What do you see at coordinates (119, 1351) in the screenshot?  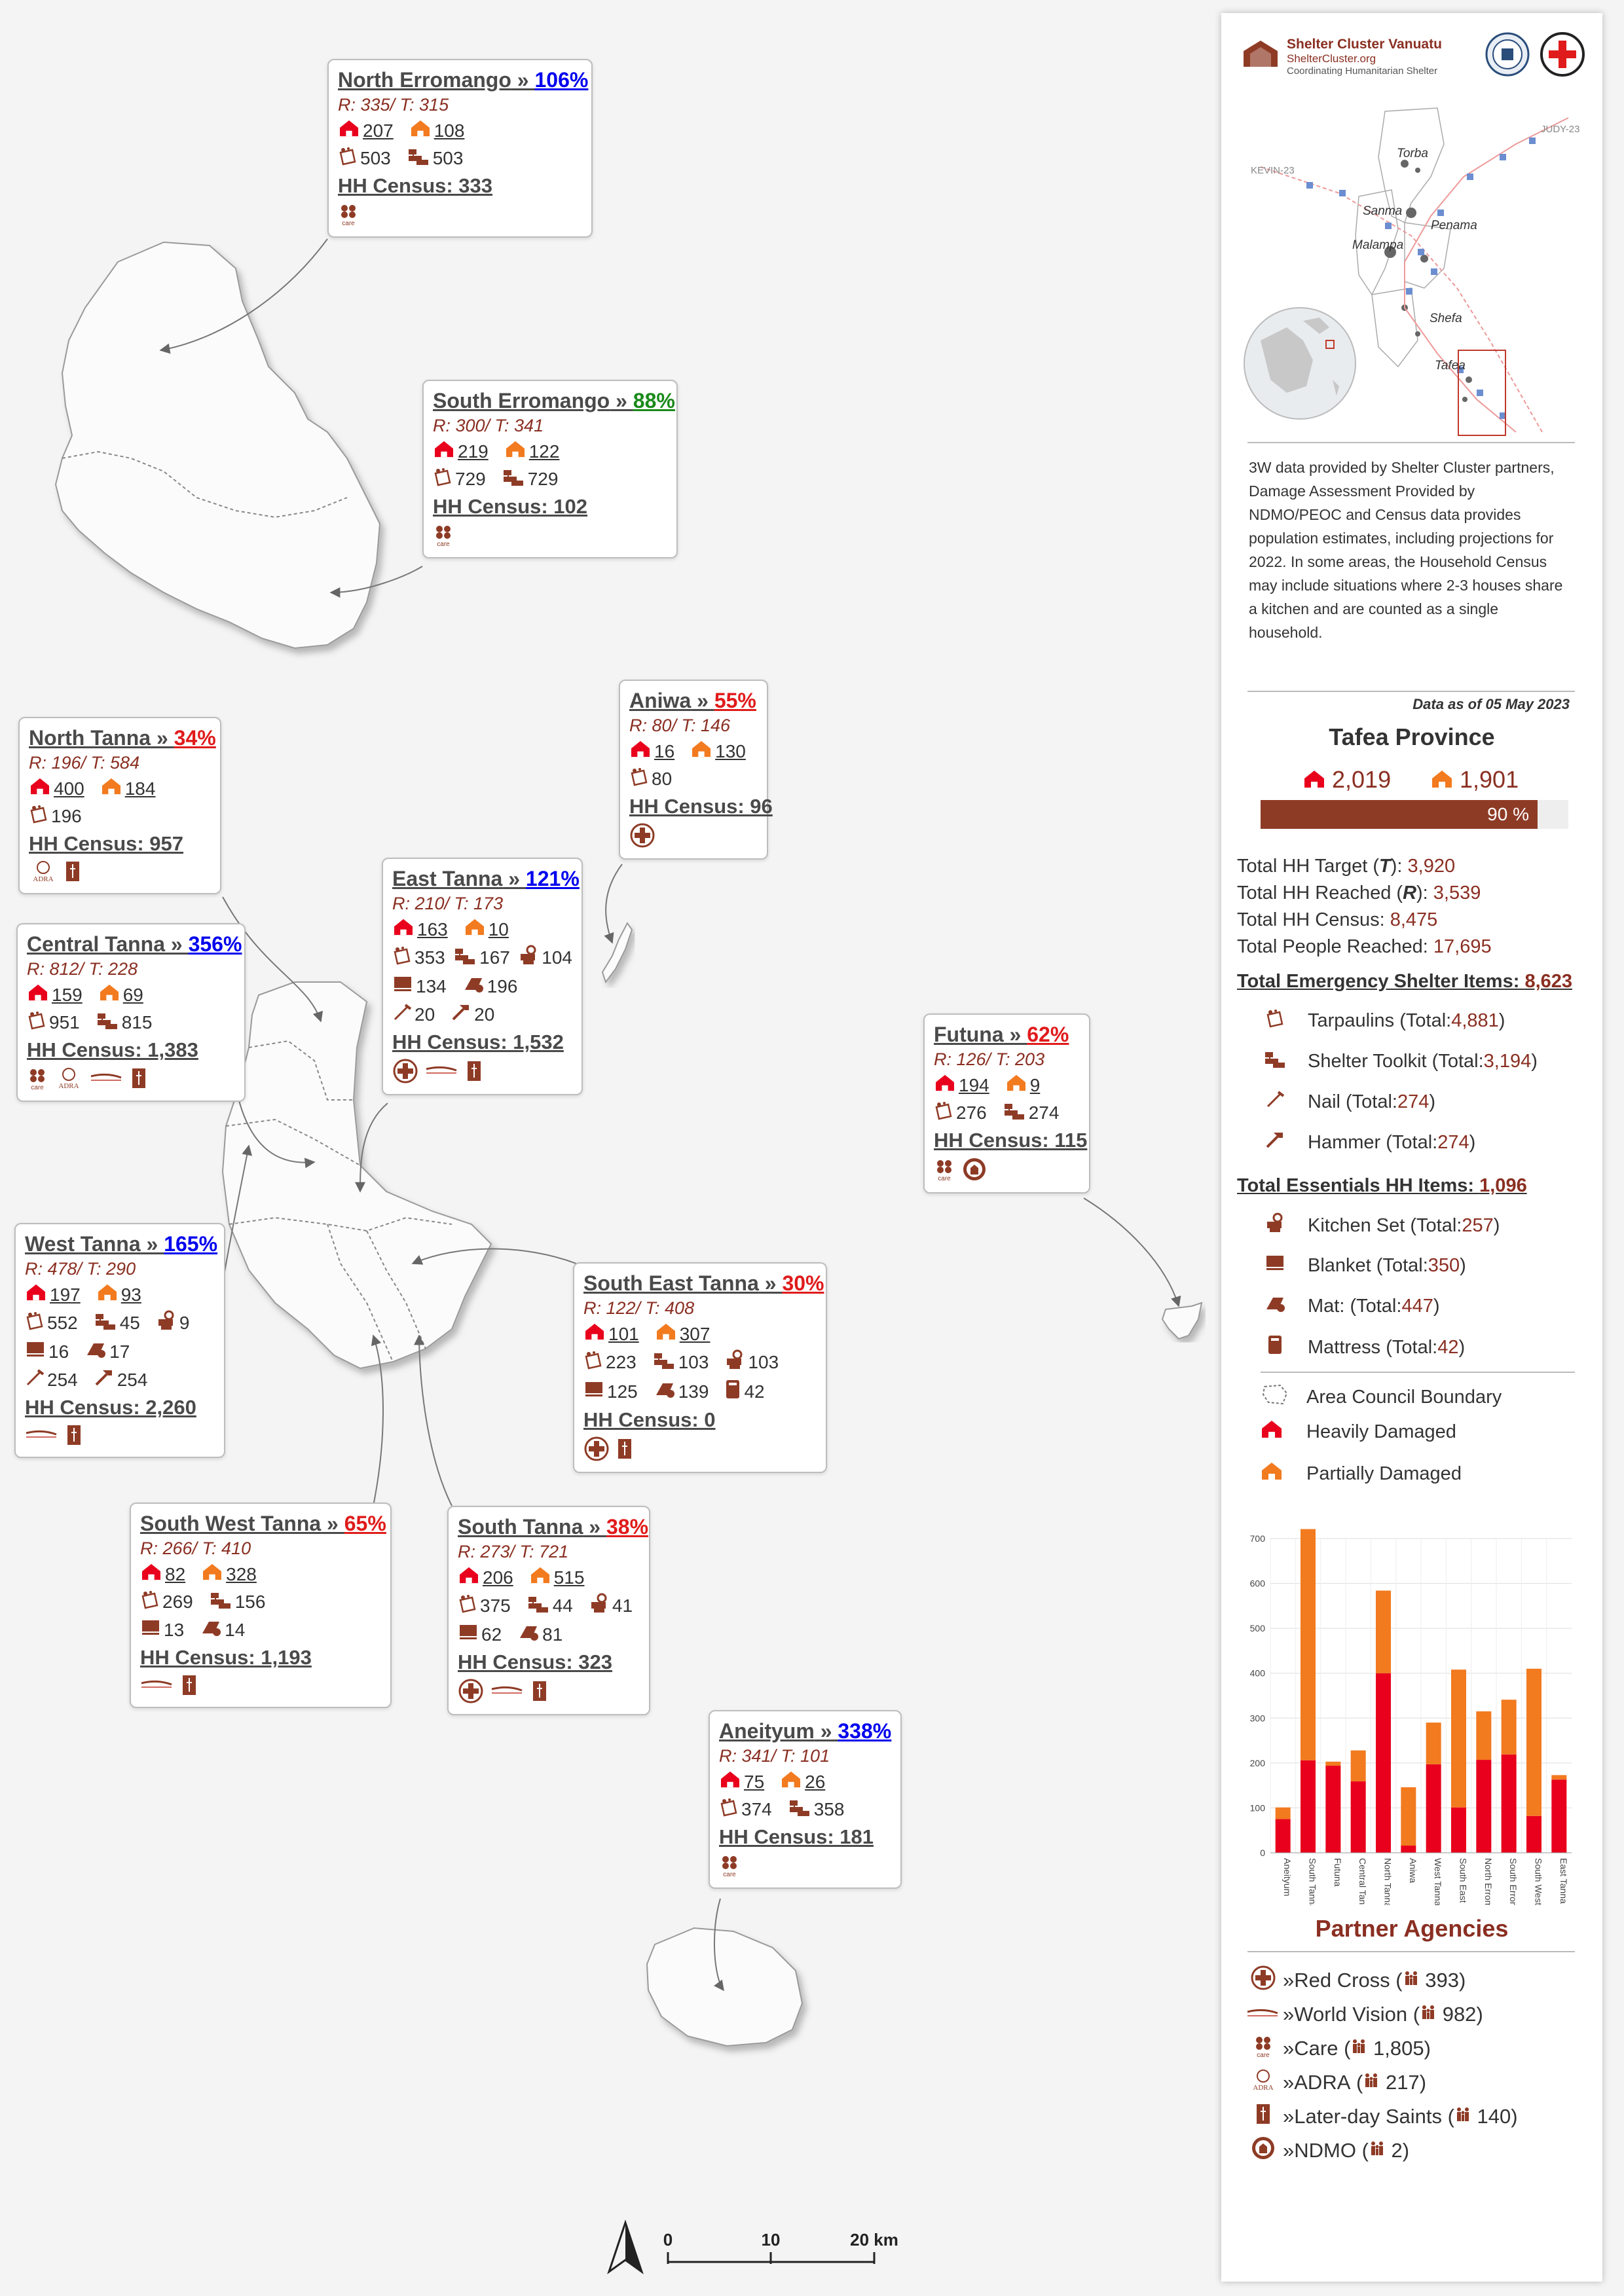 I see `mat-count: 17` at bounding box center [119, 1351].